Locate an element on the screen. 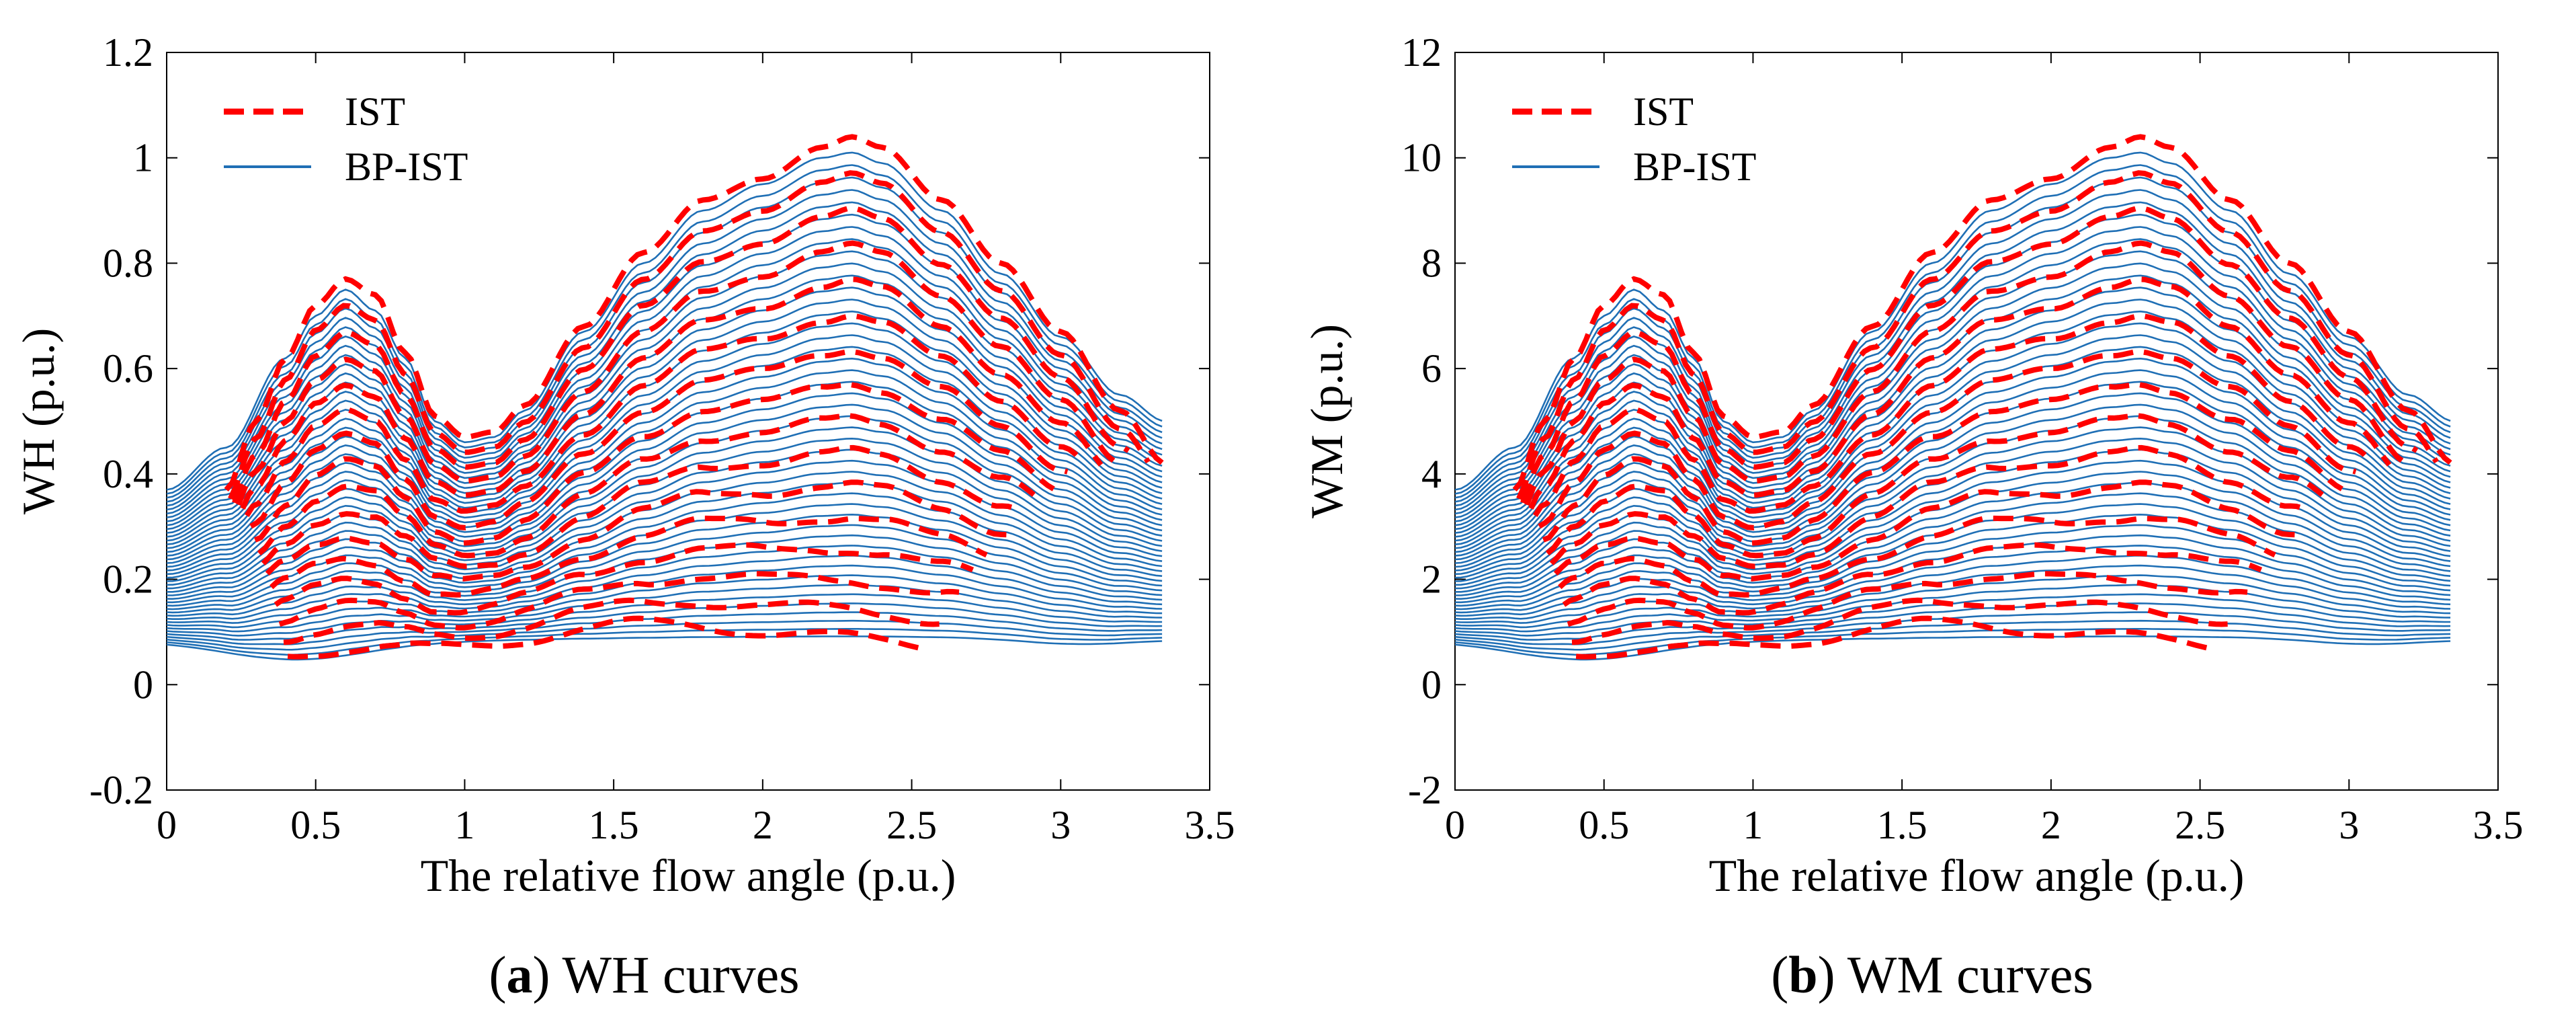 This screenshot has width=2576, height=1022. caption-wh: (a) WH curves is located at coordinates (644, 974).